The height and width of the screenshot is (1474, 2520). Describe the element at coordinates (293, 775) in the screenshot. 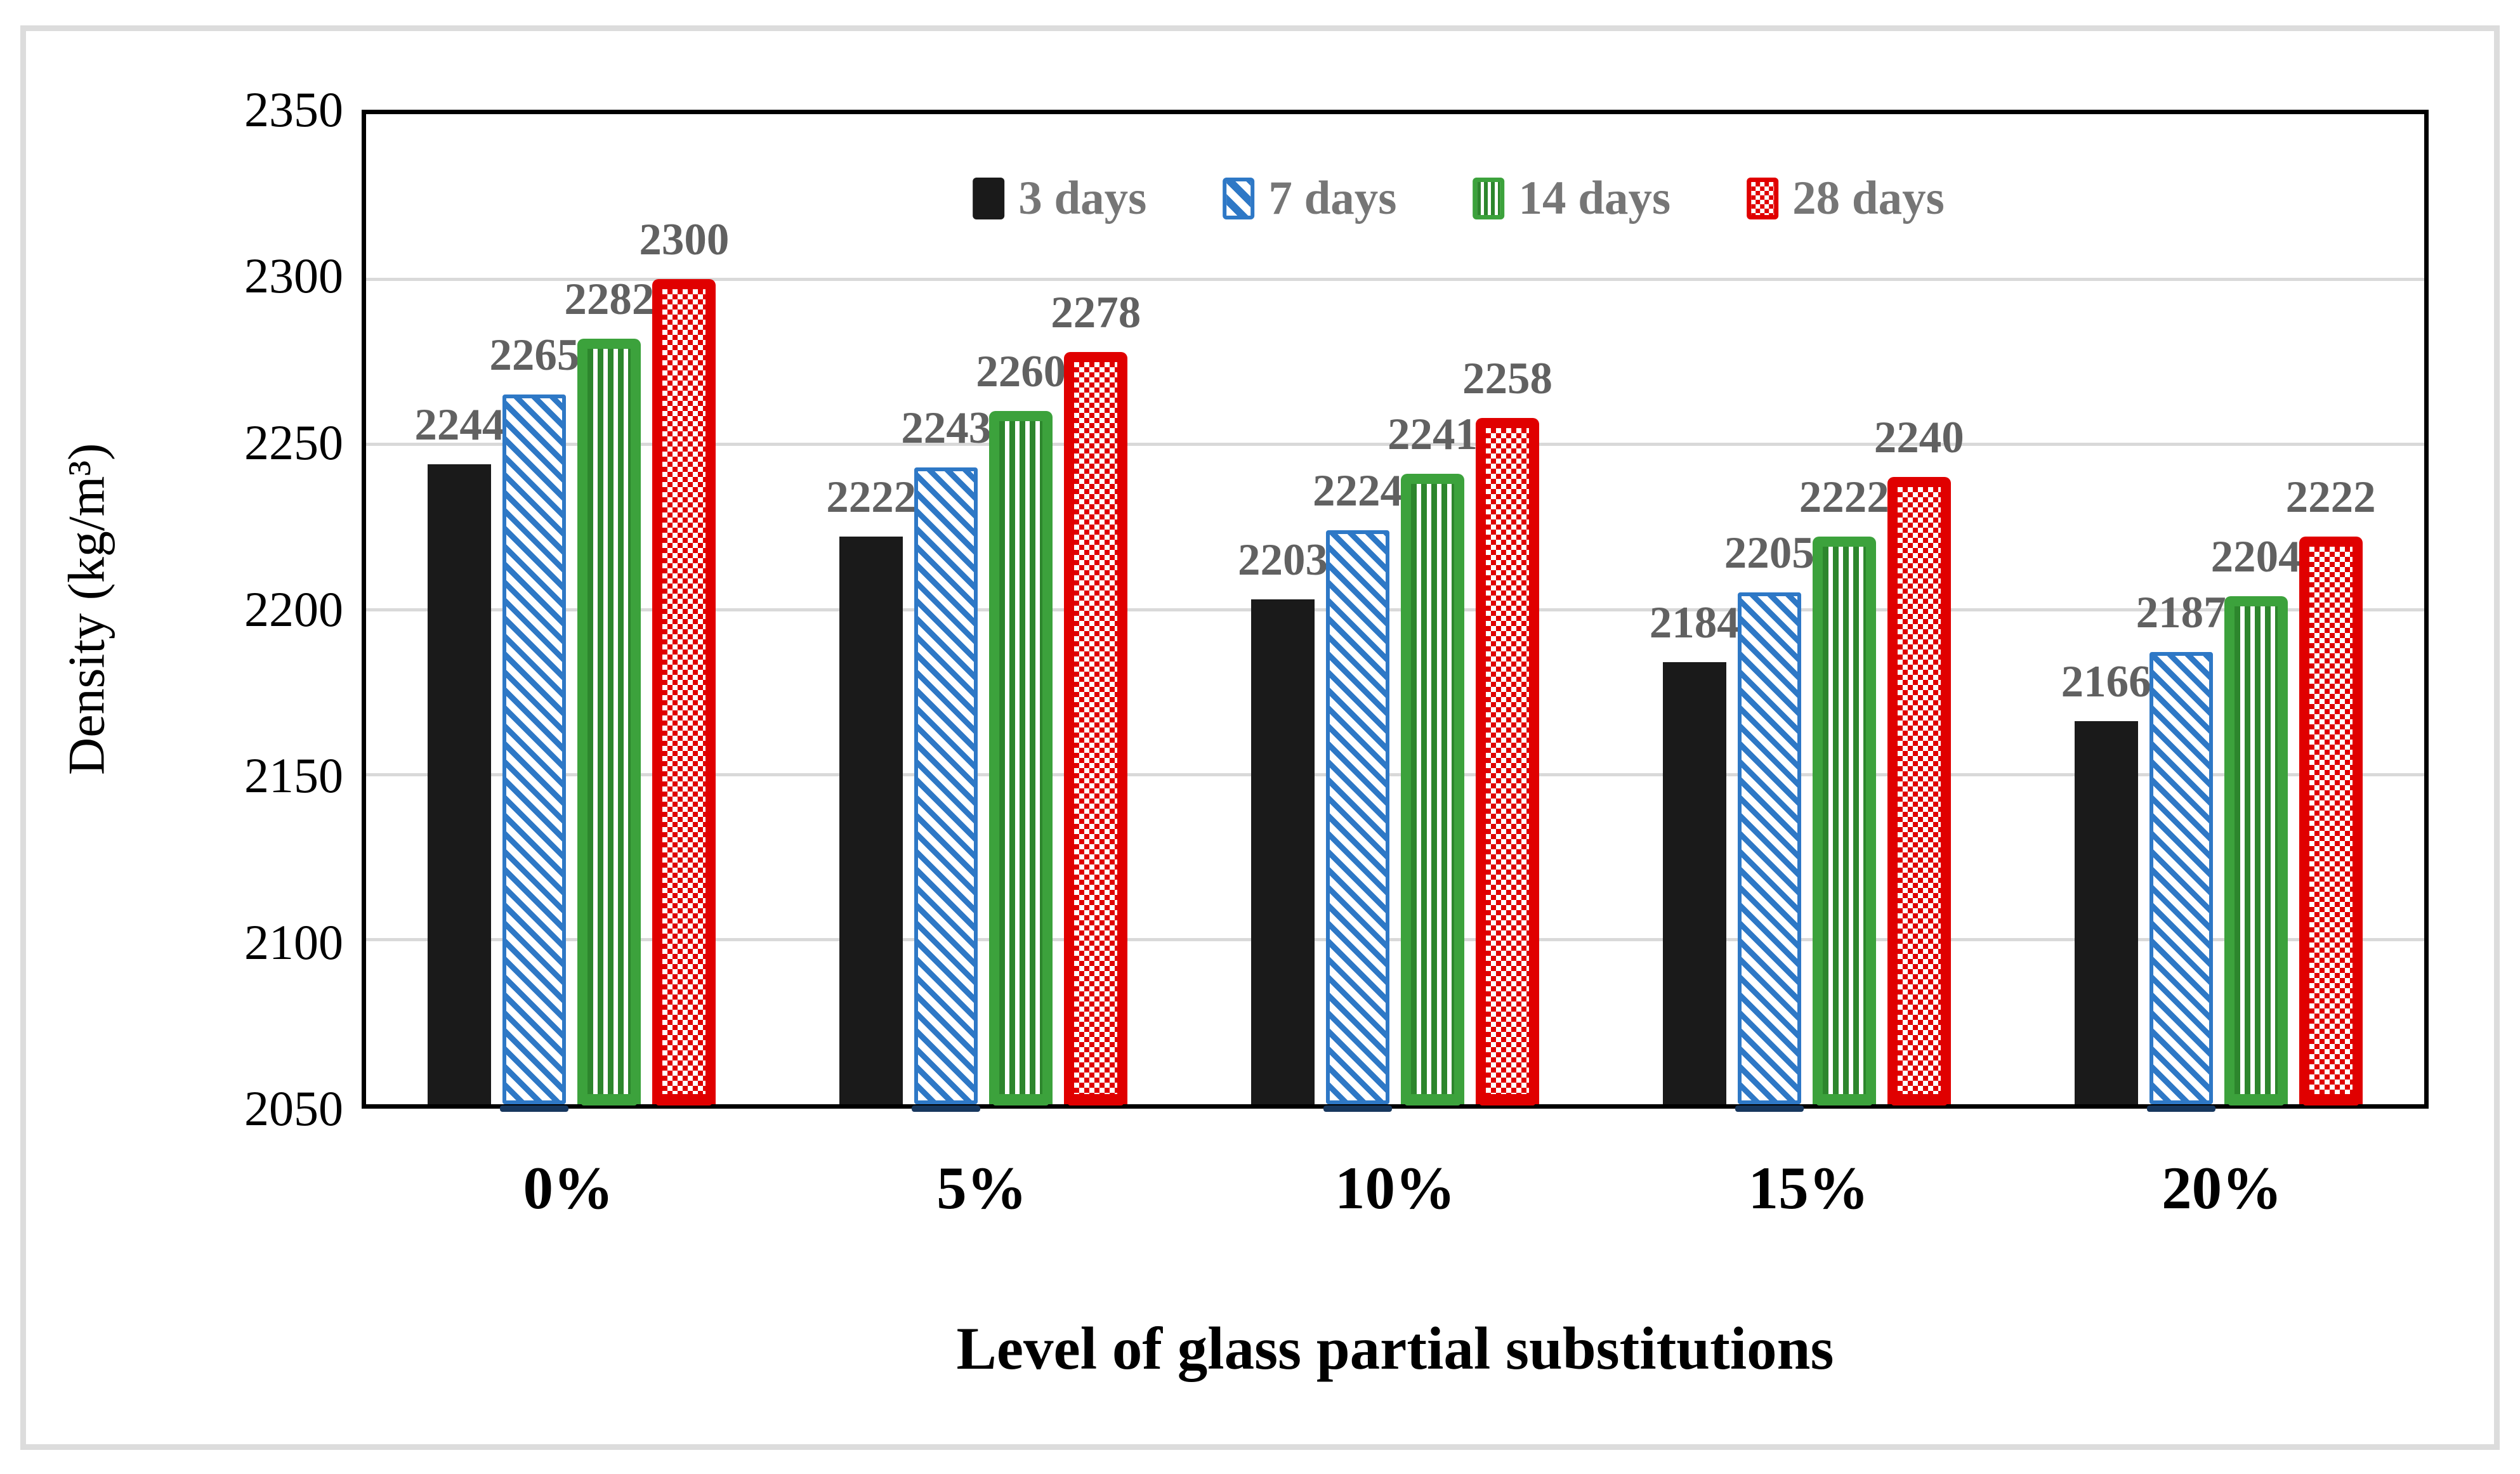

I see `y-tick-label: 2150` at that location.